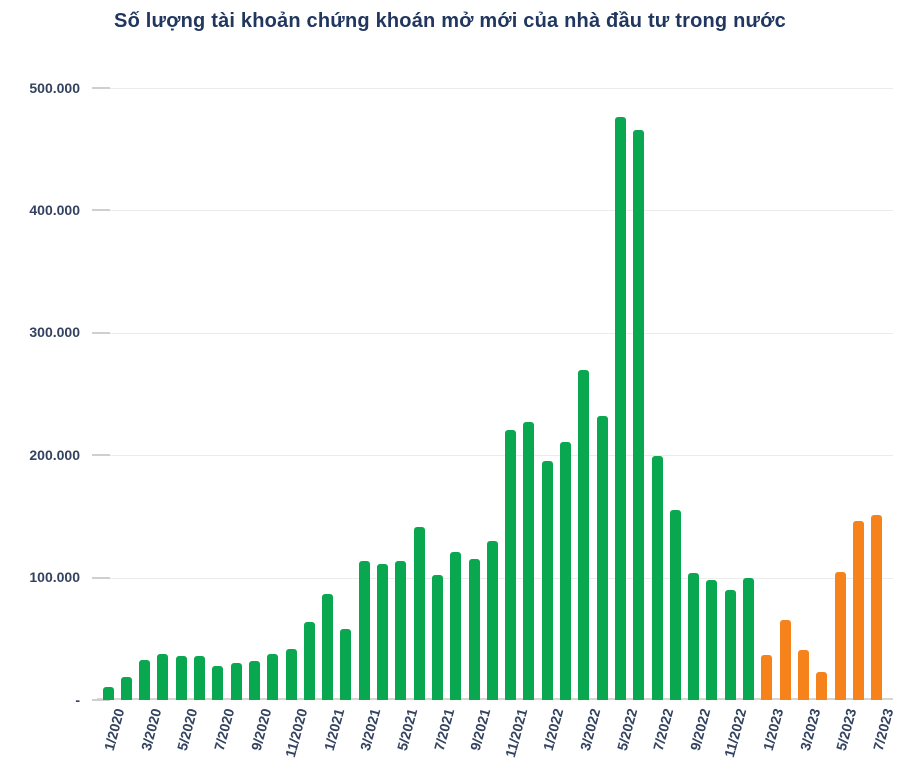  I want to click on bar-4/2020, so click(163, 676).